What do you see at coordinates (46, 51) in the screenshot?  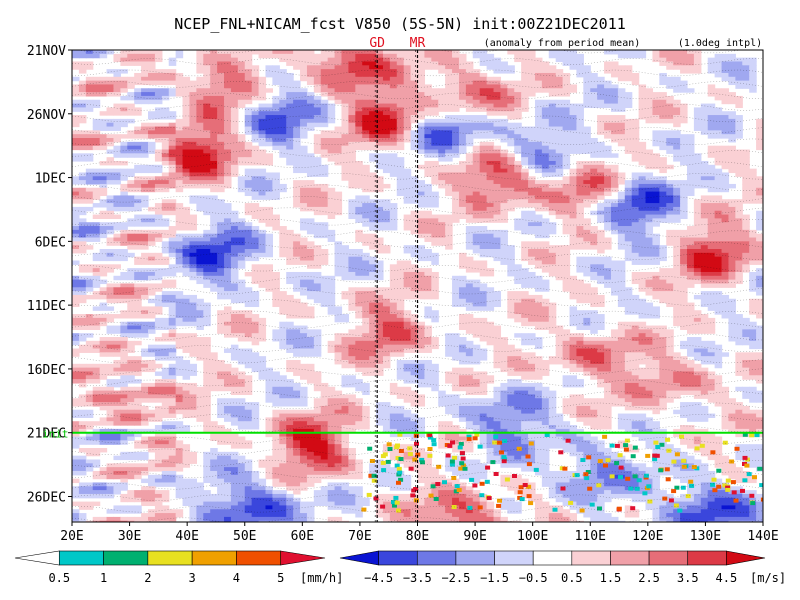 I see `y-tick-label: 21NOV` at bounding box center [46, 51].